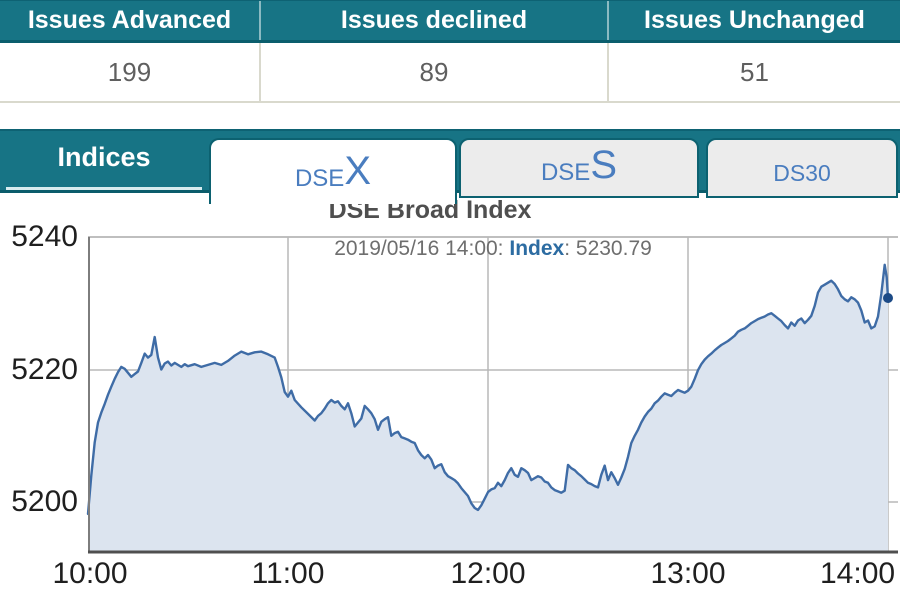 This screenshot has width=900, height=600. Describe the element at coordinates (44, 501) in the screenshot. I see `y-axis-tick-5200: 5200` at that location.